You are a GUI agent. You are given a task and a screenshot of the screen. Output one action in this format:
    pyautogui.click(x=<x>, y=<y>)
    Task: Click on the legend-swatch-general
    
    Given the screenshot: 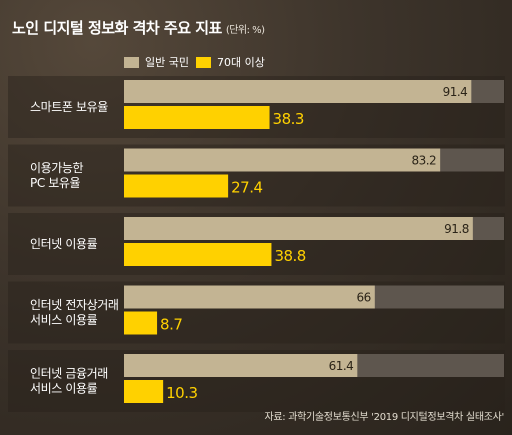 What is the action you would take?
    pyautogui.click(x=131, y=62)
    